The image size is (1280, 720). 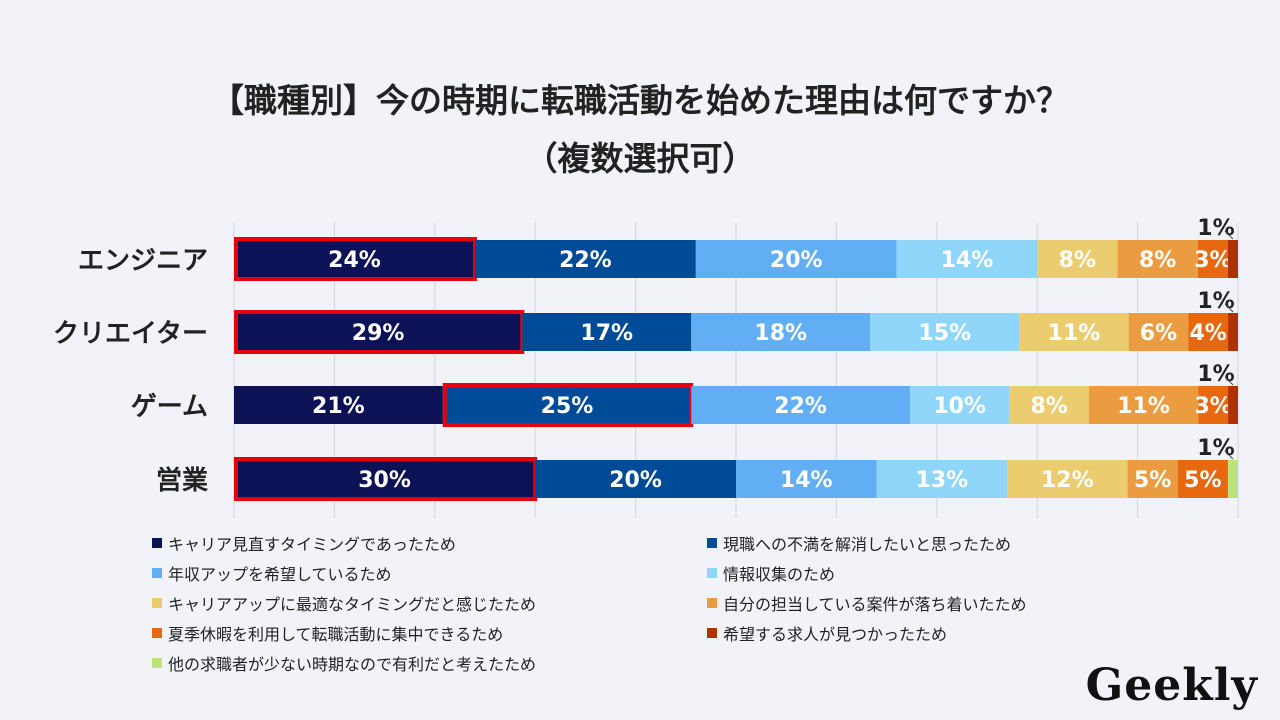 I want to click on legend-item: 情報収集のため, so click(x=771, y=573).